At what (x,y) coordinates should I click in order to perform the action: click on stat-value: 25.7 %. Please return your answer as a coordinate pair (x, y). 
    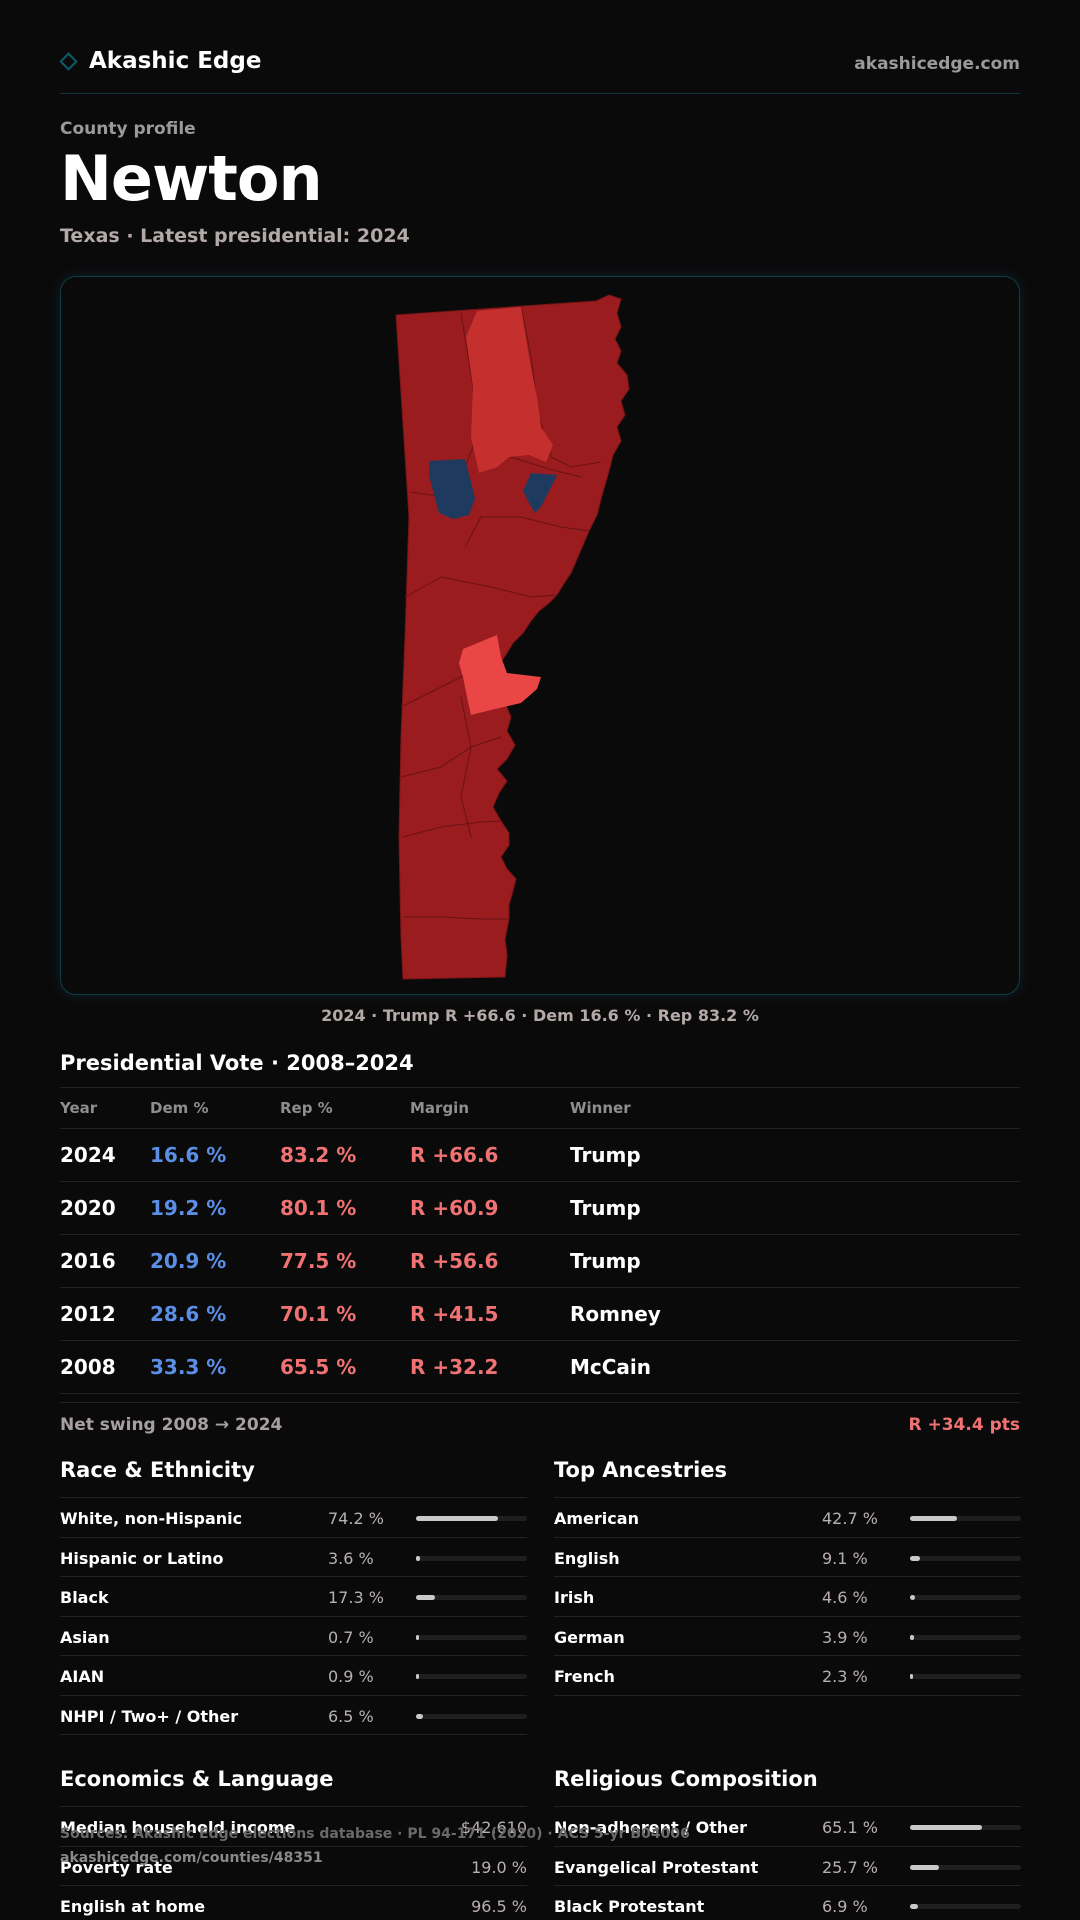
    Looking at the image, I should click on (850, 1867).